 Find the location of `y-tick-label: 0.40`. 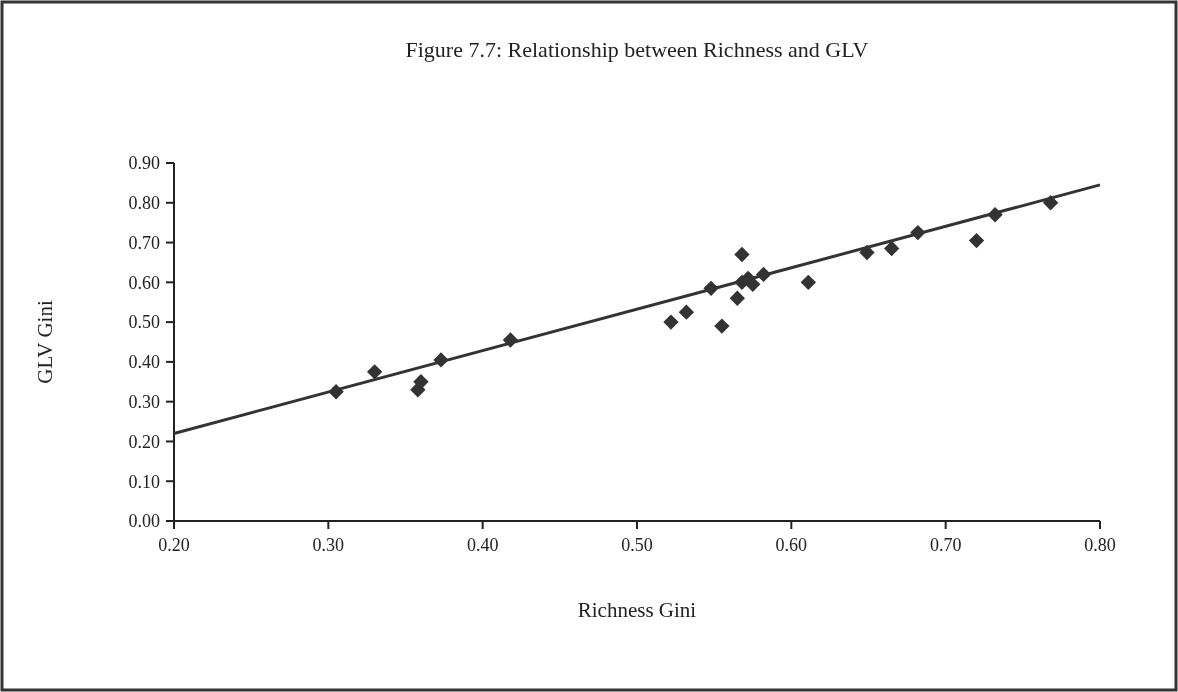

y-tick-label: 0.40 is located at coordinates (144, 362).